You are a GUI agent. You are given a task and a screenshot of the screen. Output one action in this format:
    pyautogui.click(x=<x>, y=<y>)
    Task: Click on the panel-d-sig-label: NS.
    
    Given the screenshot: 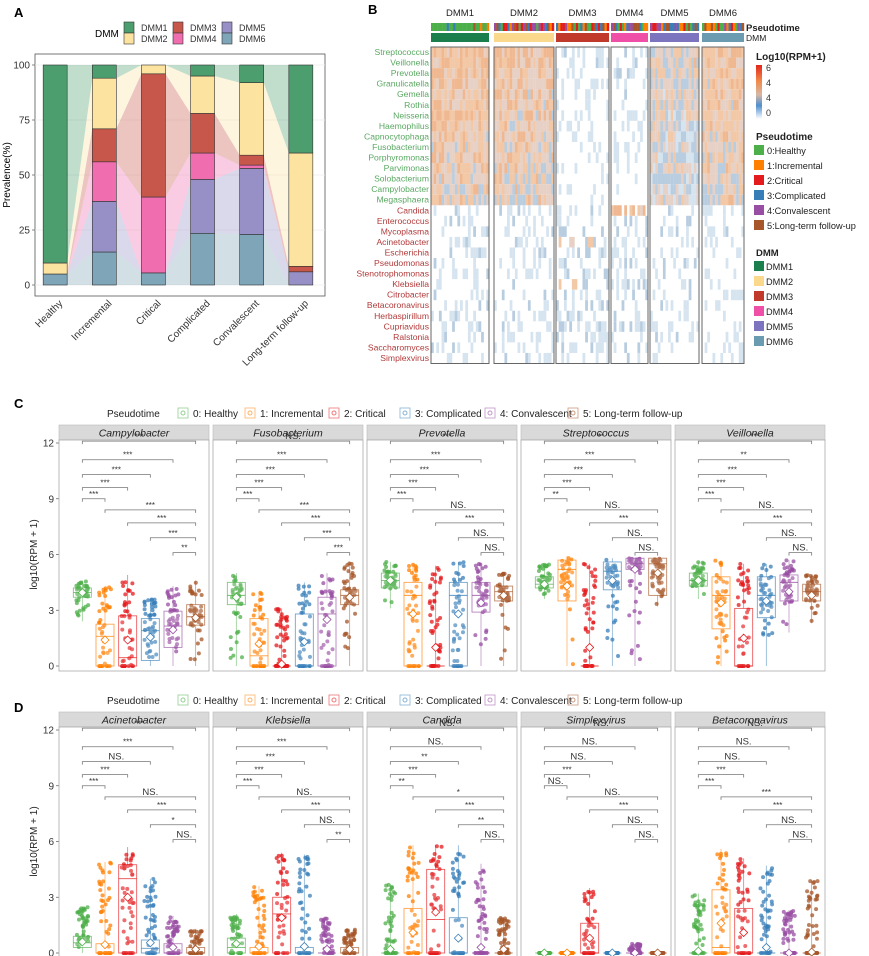 What is the action you would take?
    pyautogui.click(x=447, y=723)
    